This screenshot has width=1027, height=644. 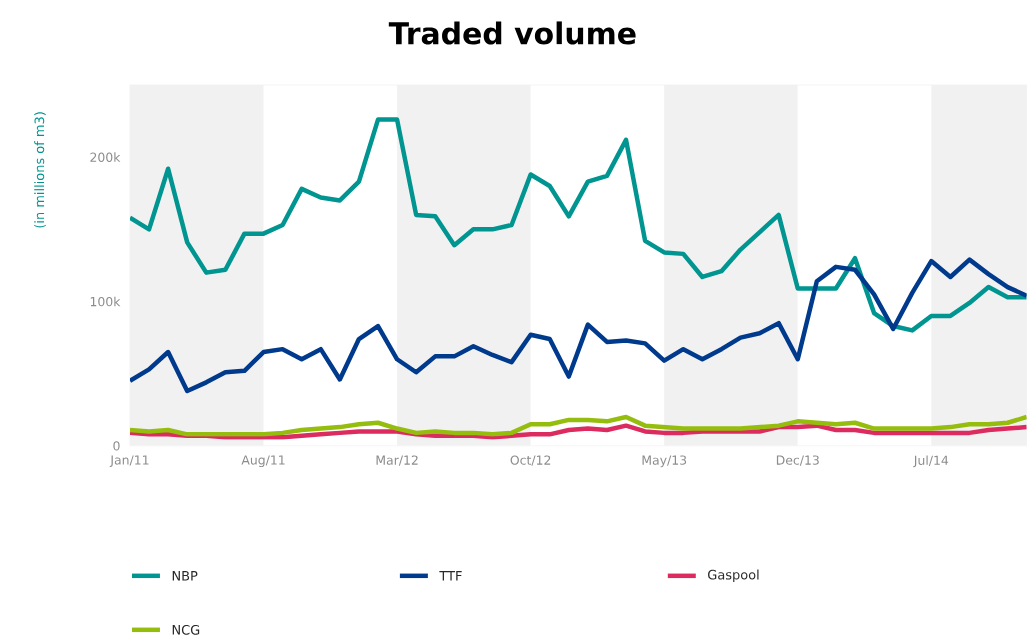 I want to click on y-axis-title: (in millions of m3), so click(x=40, y=170).